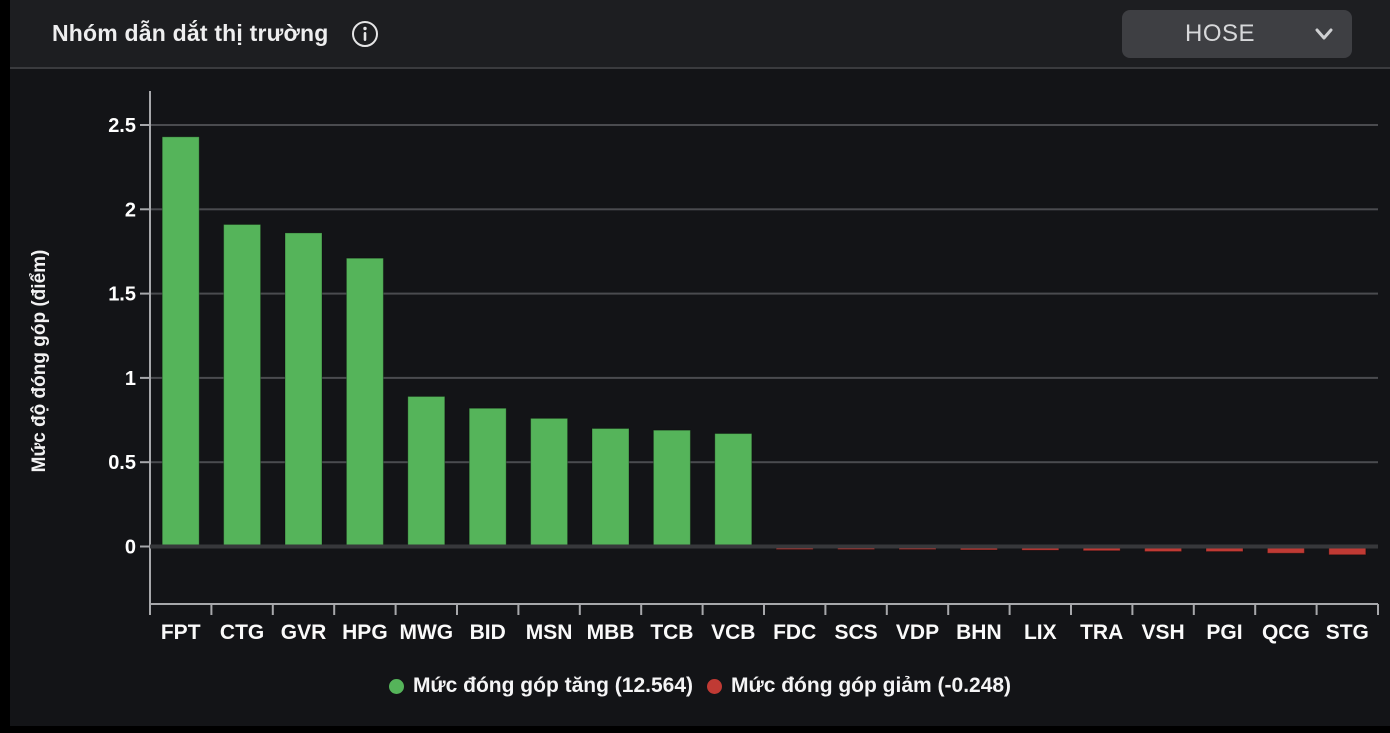 Image resolution: width=1390 pixels, height=733 pixels. What do you see at coordinates (733, 632) in the screenshot?
I see `x-label-VCB: VCB` at bounding box center [733, 632].